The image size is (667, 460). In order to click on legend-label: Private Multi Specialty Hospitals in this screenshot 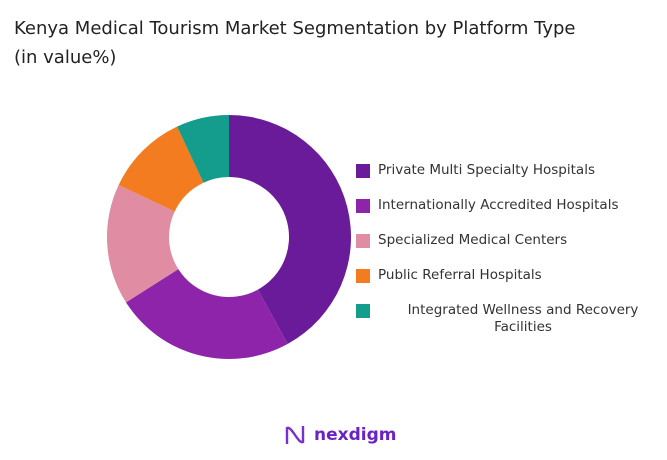, I will do `click(486, 170)`.